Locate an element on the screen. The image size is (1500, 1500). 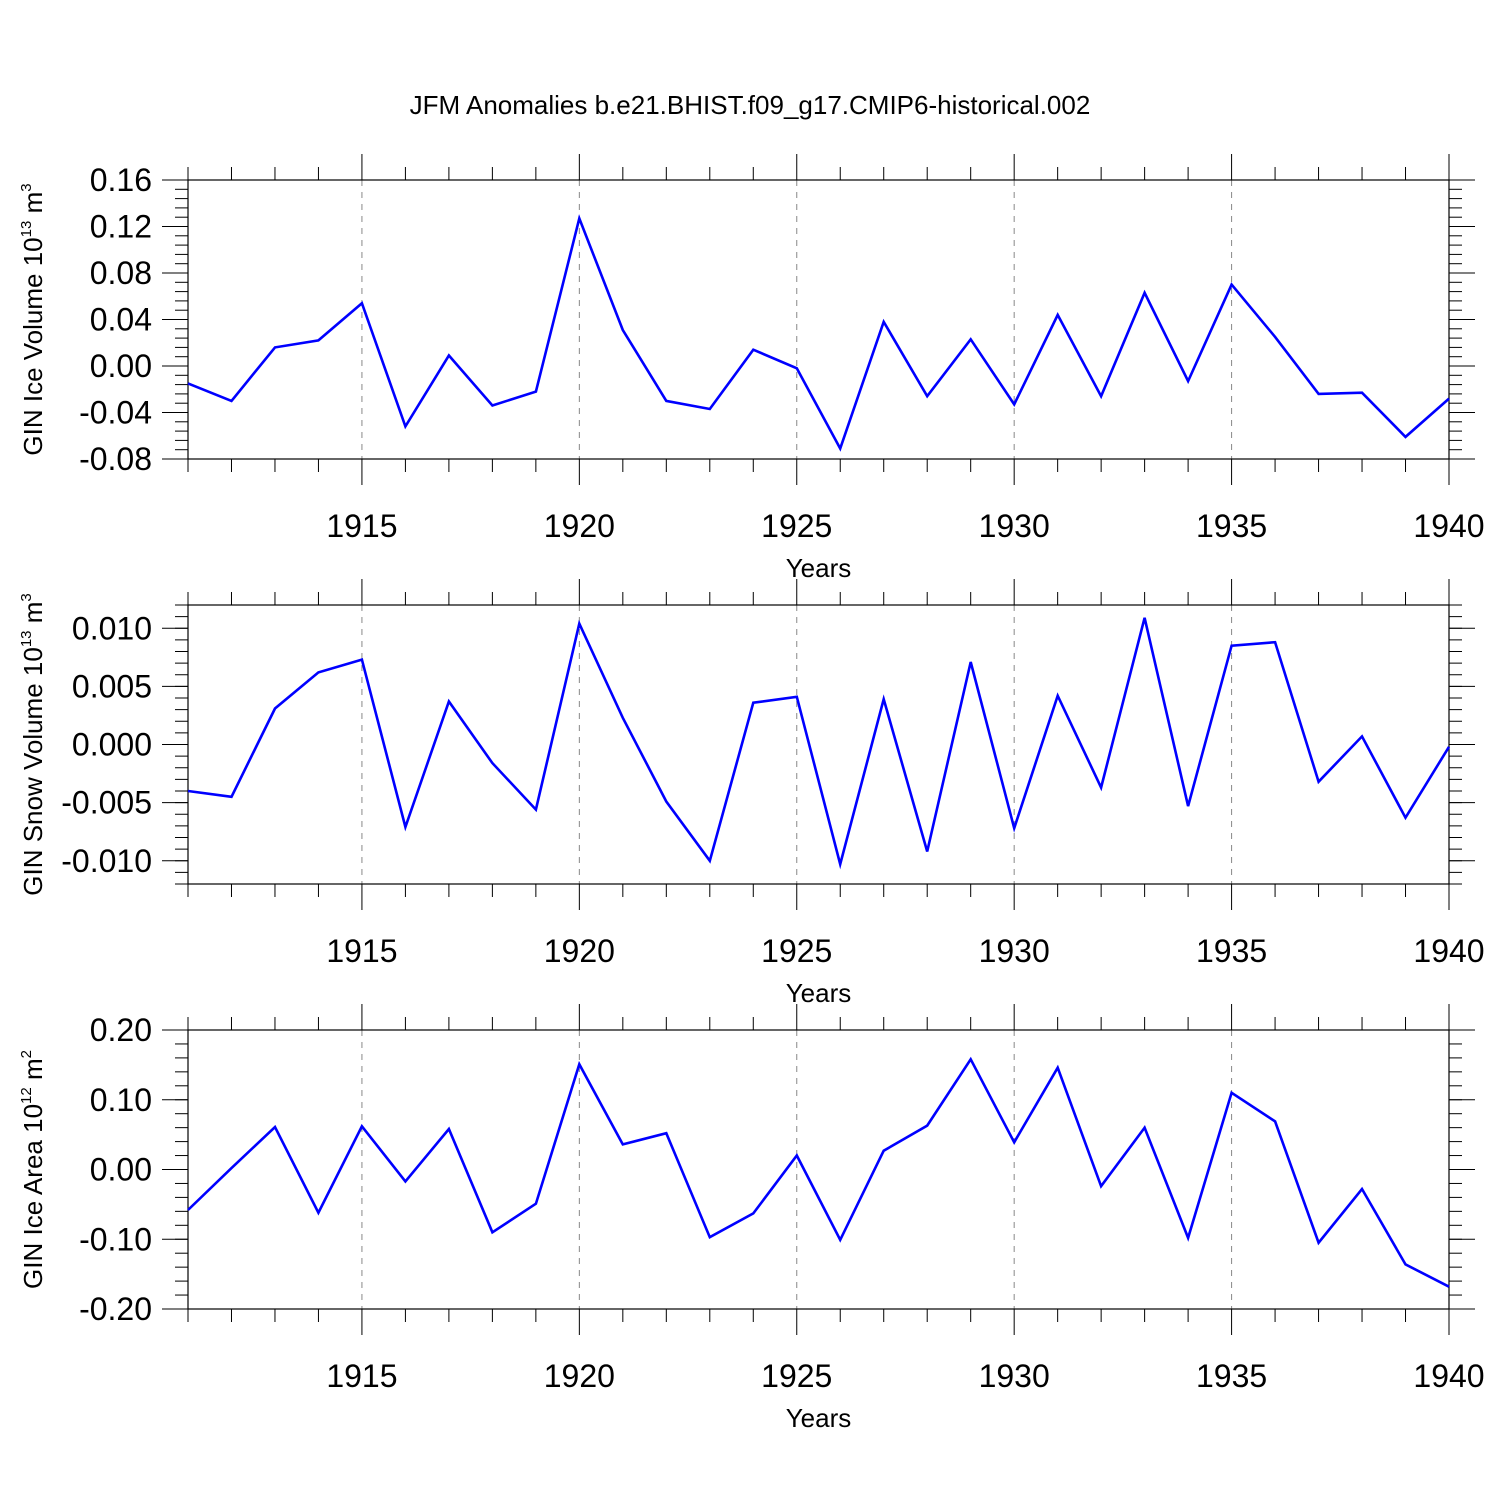
y-tick-label: 0.12 is located at coordinates (121, 227).